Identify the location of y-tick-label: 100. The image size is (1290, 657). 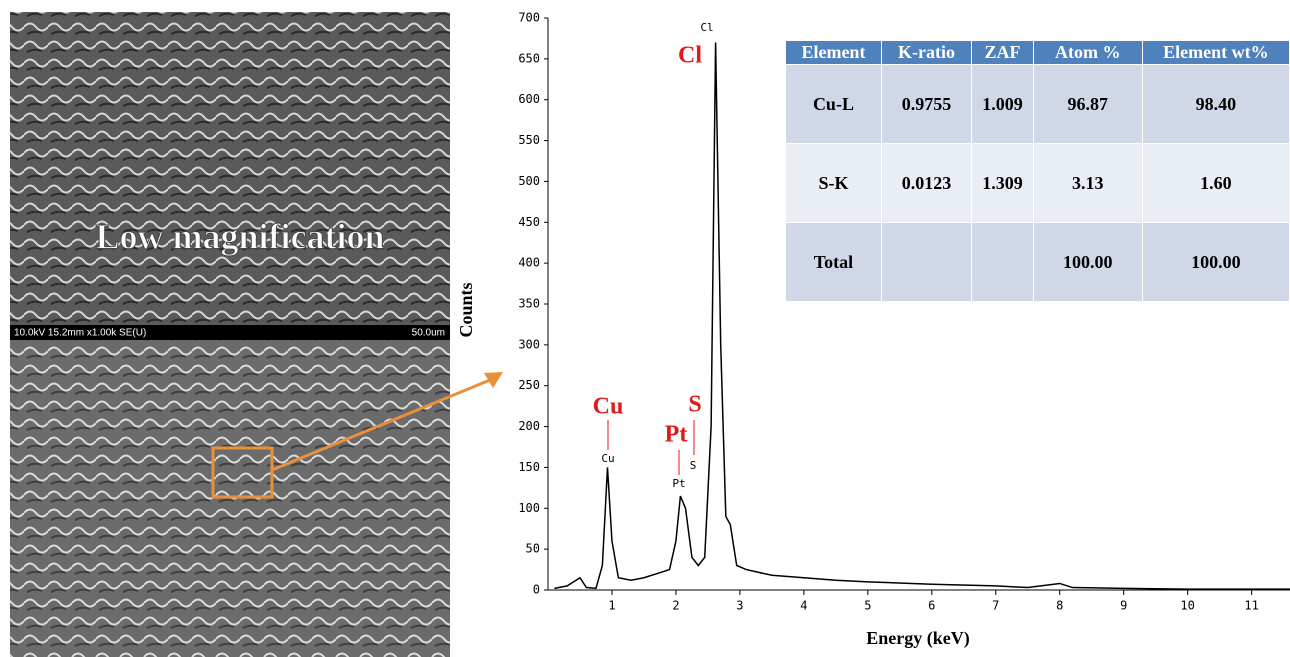
(529, 508).